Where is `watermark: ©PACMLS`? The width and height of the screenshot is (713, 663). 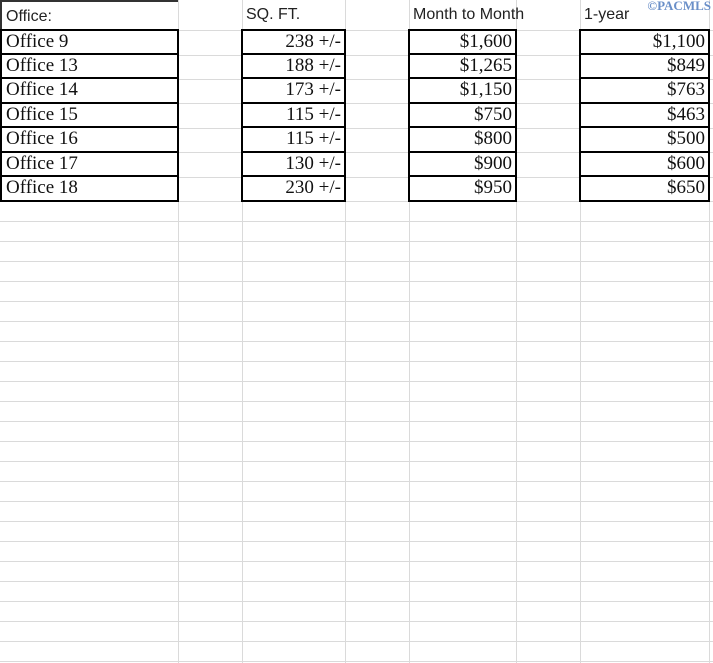
watermark: ©PACMLS is located at coordinates (679, 6).